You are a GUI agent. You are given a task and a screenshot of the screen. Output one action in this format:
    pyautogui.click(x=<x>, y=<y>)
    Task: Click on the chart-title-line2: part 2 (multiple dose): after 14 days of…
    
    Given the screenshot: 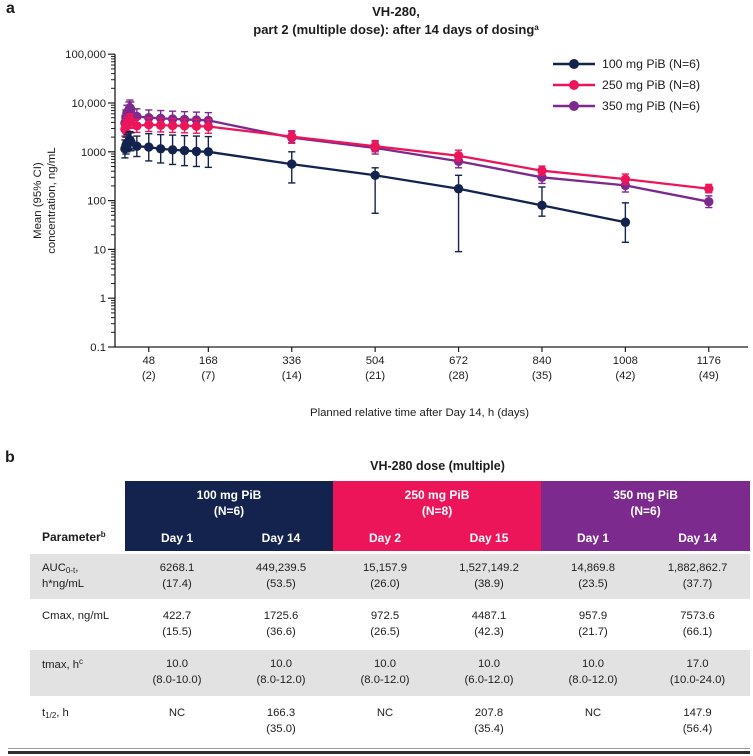 What is the action you would take?
    pyautogui.click(x=396, y=29)
    